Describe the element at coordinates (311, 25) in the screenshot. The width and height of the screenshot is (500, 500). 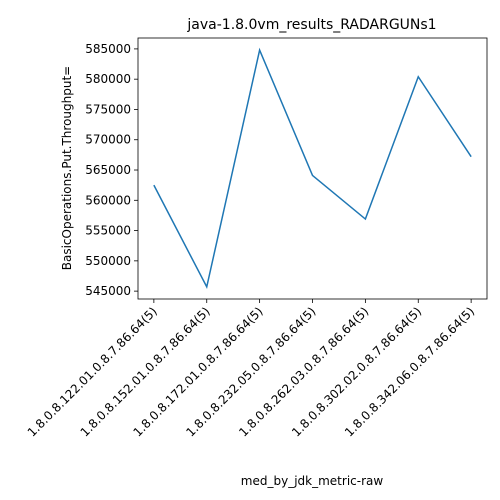
I see `chart-title: java-1.8.0vm_results_RADARGUNs1` at that location.